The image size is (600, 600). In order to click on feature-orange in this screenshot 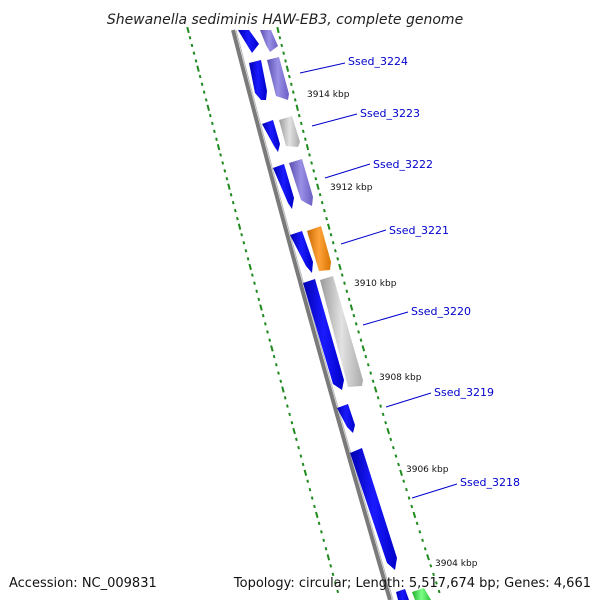, I will do `click(319, 248)`.